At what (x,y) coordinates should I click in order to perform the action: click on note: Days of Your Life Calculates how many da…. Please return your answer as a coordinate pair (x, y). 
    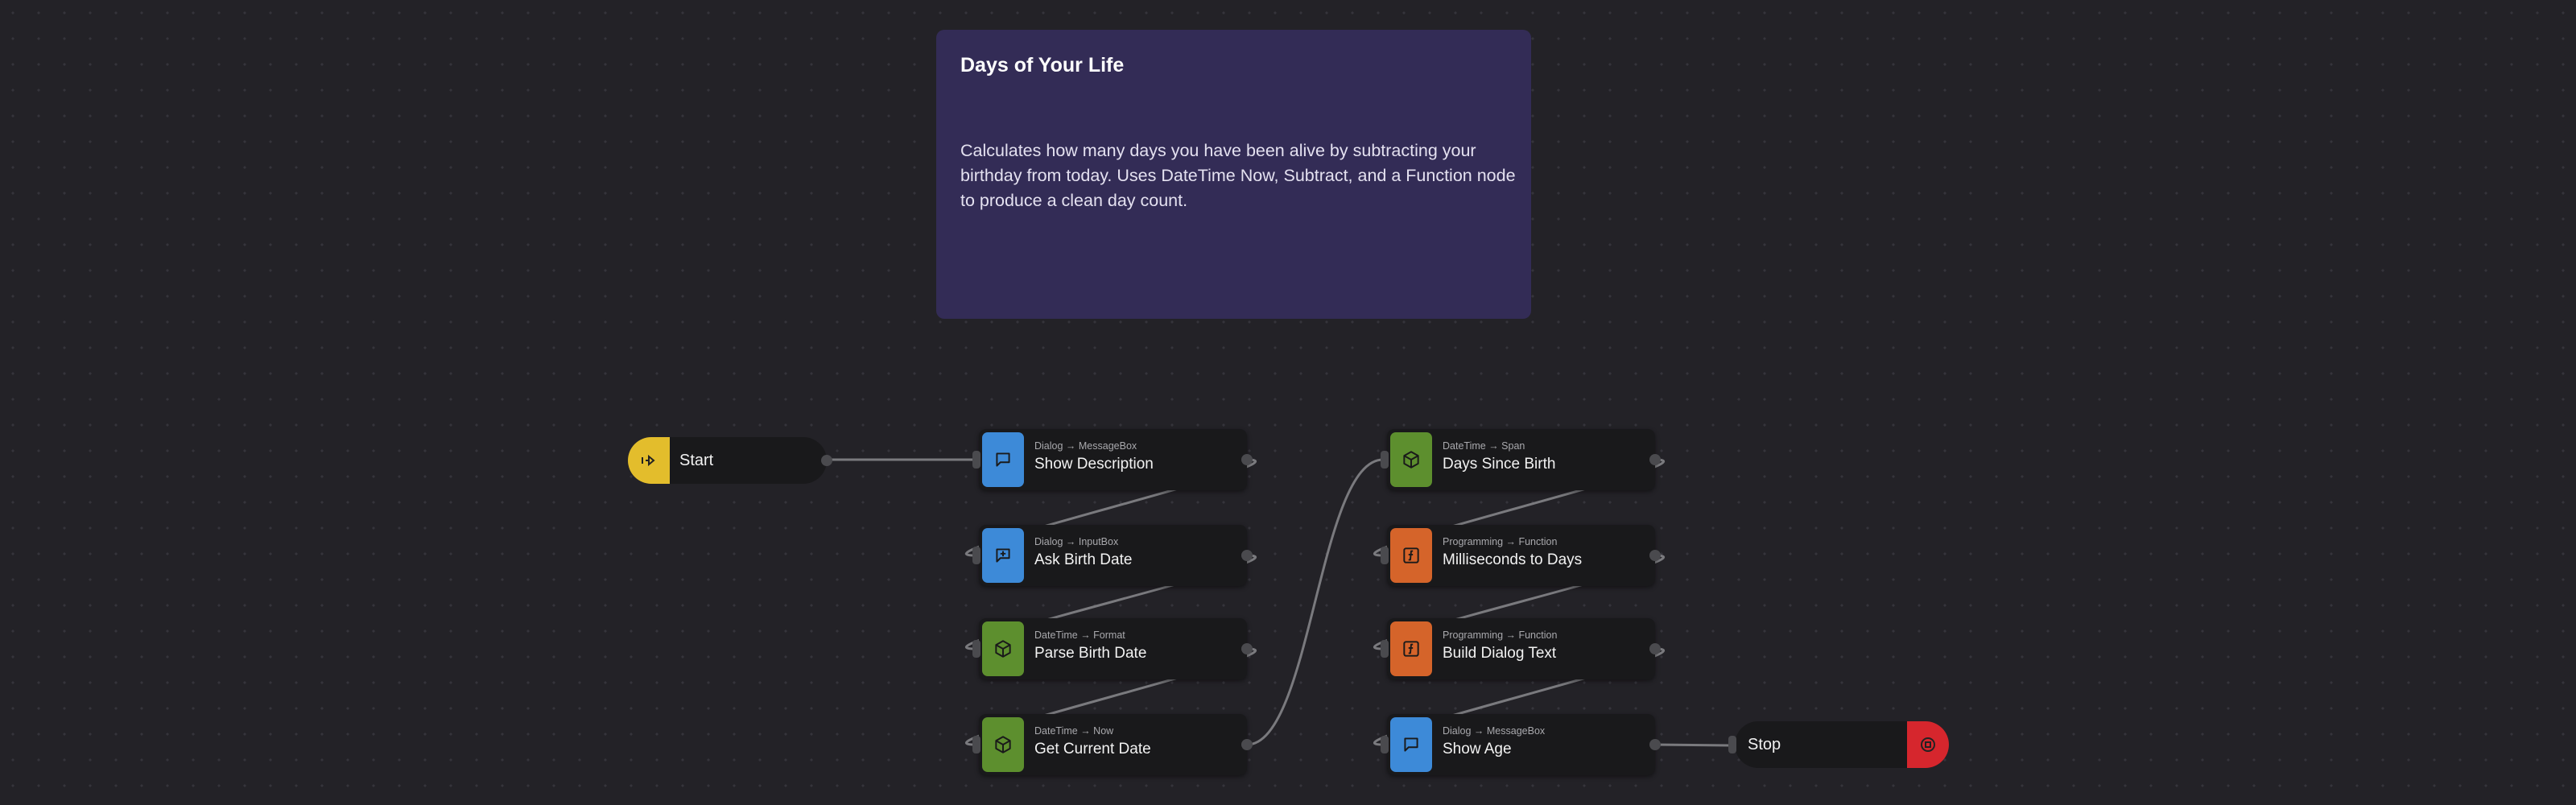
    Looking at the image, I should click on (1233, 174).